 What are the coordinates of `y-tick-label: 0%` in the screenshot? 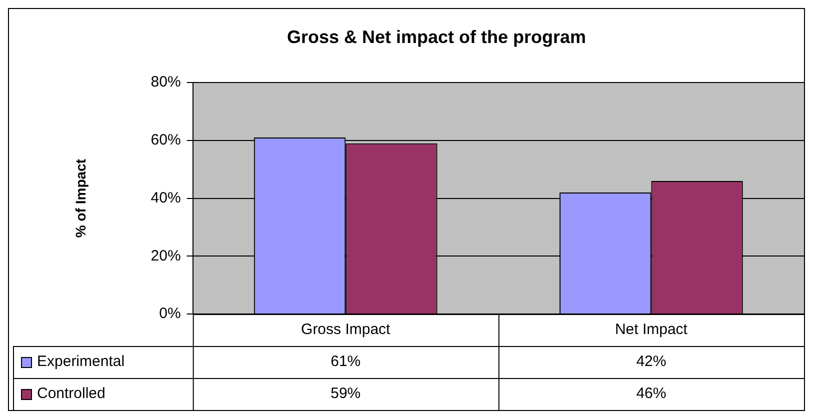 It's located at (170, 313).